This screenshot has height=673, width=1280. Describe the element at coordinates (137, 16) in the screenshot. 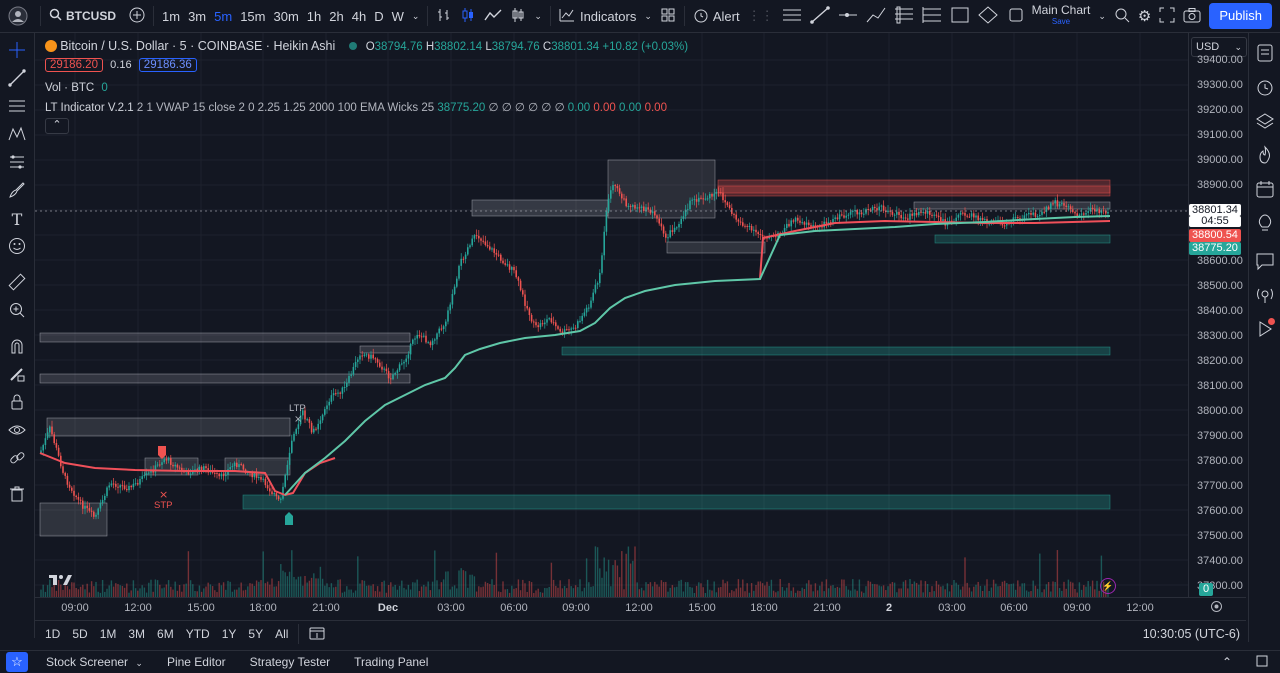

I see `compare-symbol-button` at that location.